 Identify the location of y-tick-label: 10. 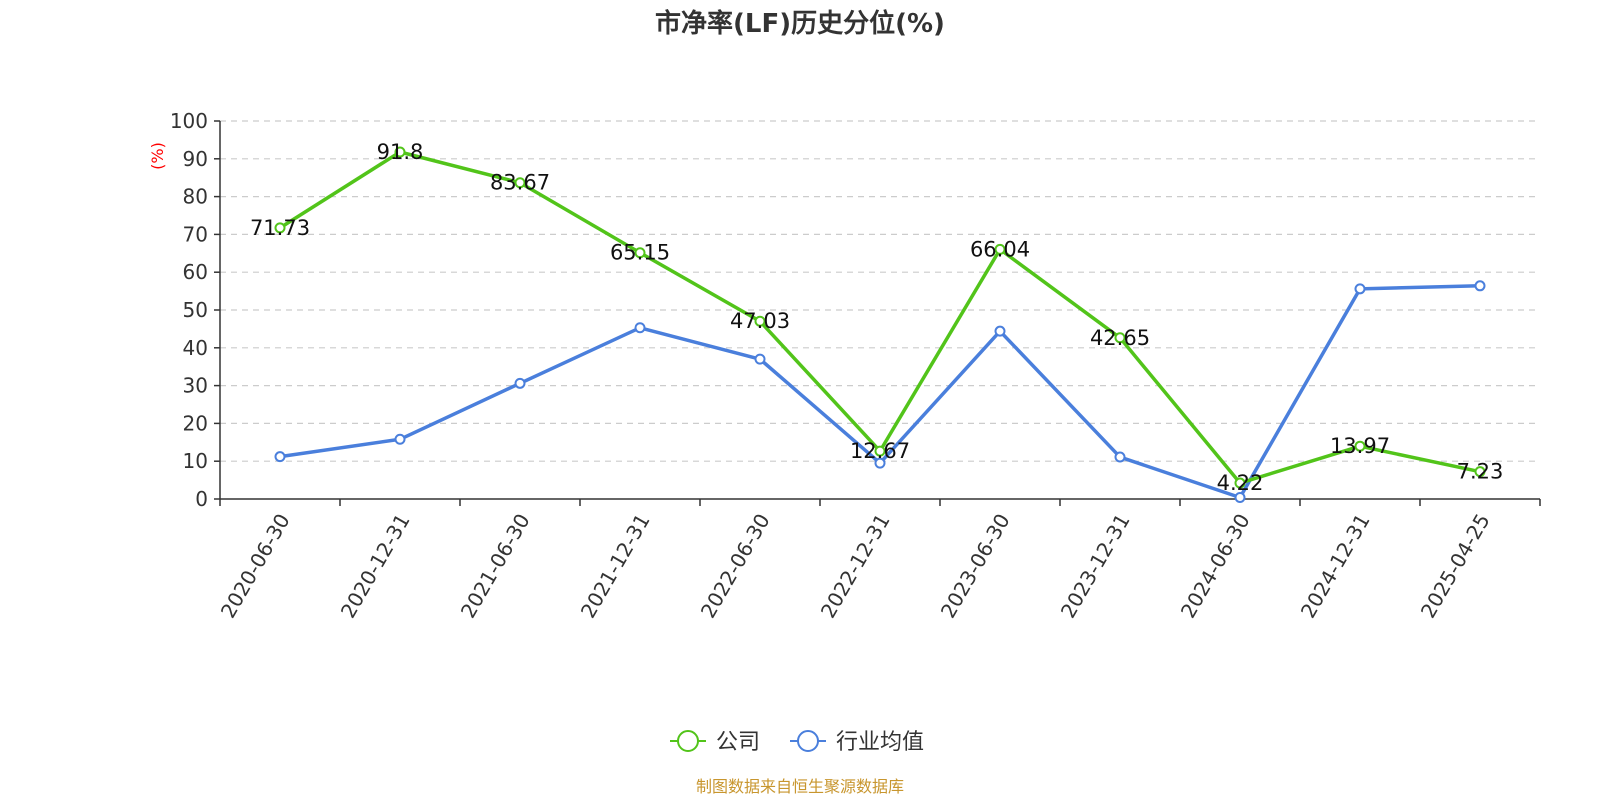
(195, 461).